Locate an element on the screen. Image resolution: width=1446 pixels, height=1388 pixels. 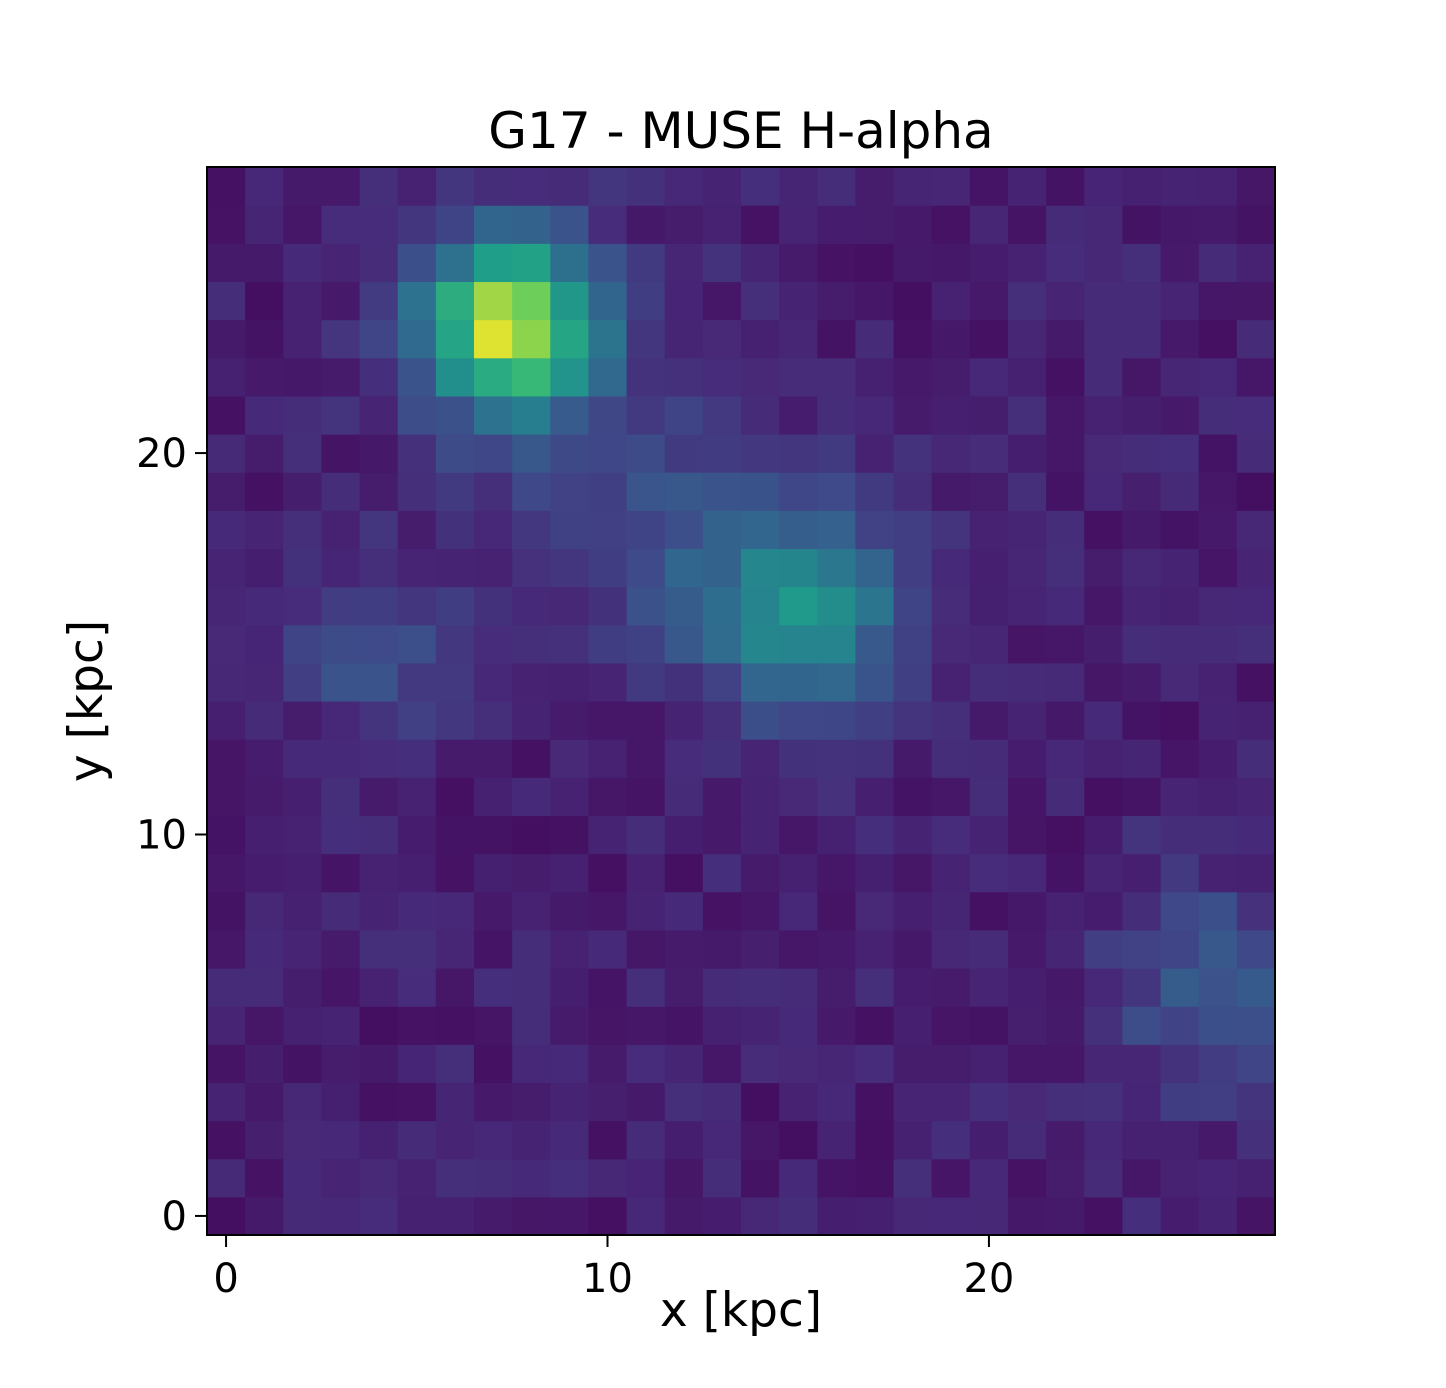
chart-title: G17 - MUSE H-alpha is located at coordinates (740, 131).